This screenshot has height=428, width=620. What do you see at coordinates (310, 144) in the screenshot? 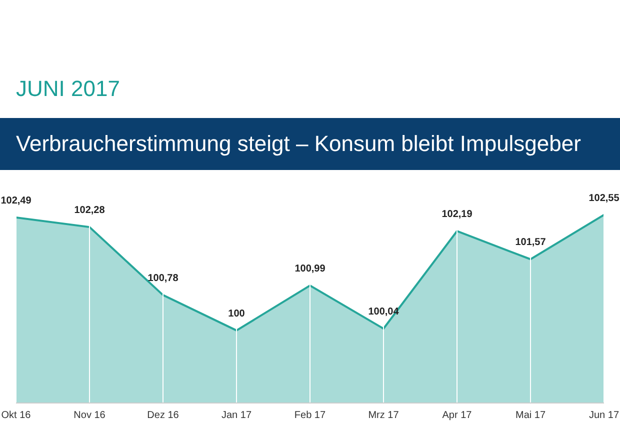
I see `chart-subtitle: Verbraucherstimmung steigt – Konsum bleibt Impulsgeber` at bounding box center [310, 144].